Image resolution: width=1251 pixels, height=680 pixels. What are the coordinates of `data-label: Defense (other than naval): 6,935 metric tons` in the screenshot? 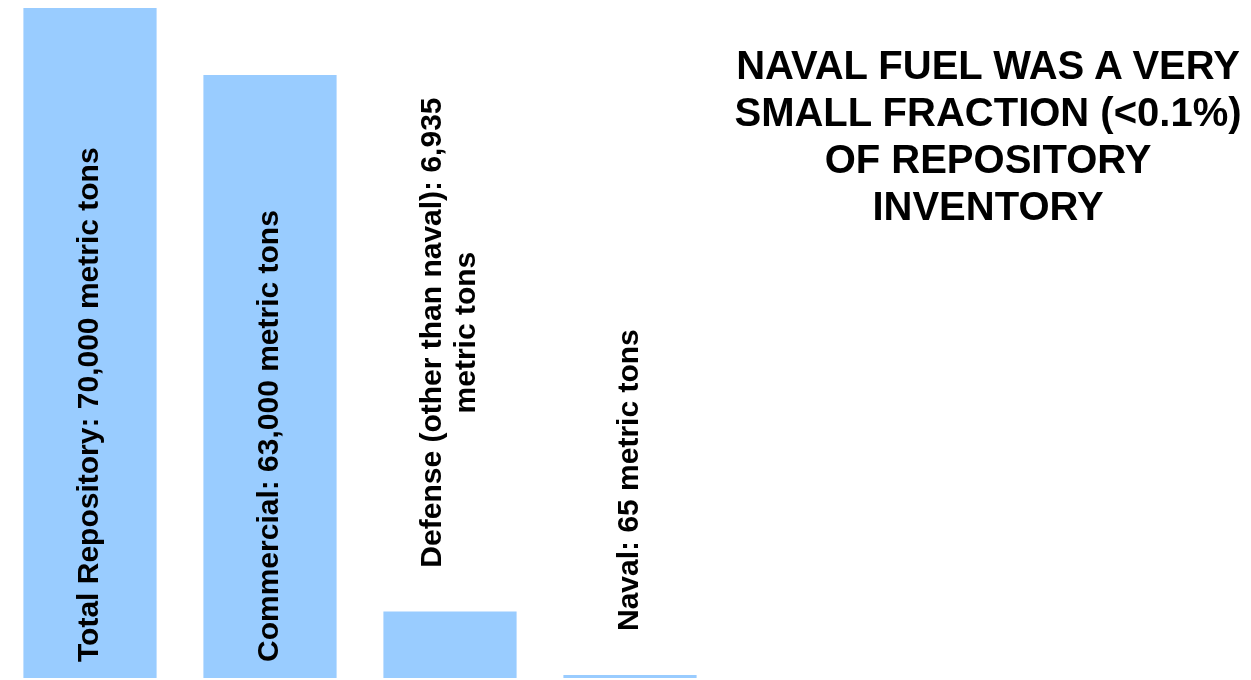 It's located at (448, 332).